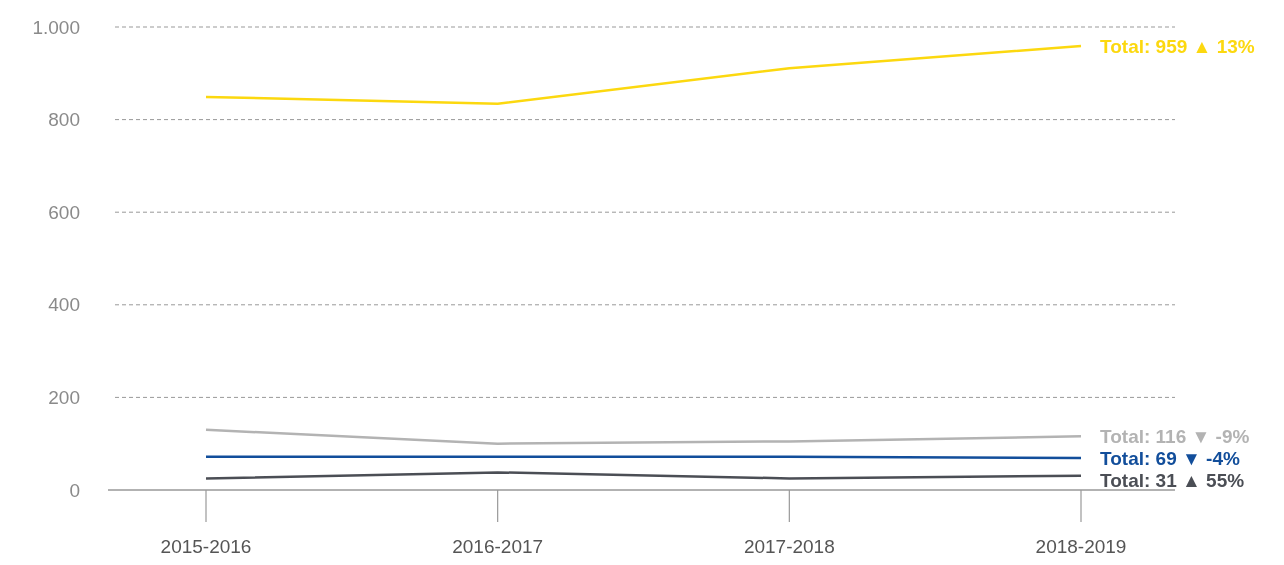  Describe the element at coordinates (64, 120) in the screenshot. I see `y-tick-label: 800` at that location.